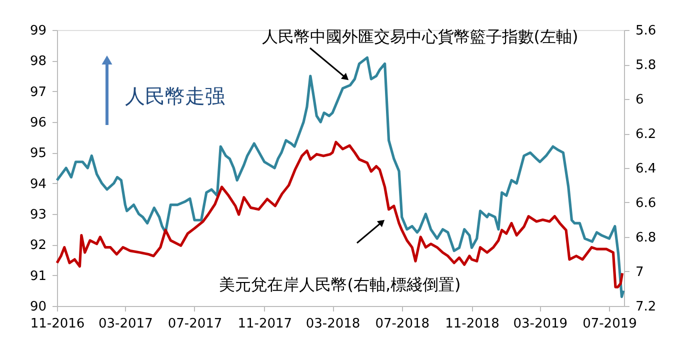 The image size is (674, 342). What do you see at coordinates (38, 123) in the screenshot?
I see `y-tick-label: 96` at bounding box center [38, 123].